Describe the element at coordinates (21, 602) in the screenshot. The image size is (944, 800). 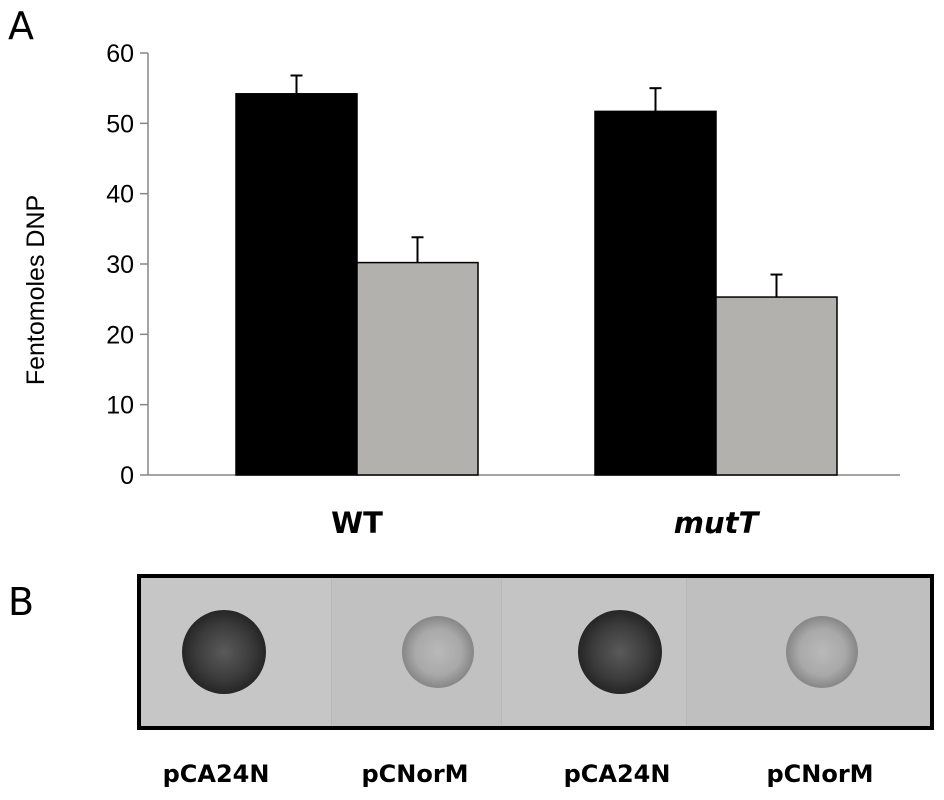
I see `panel-b-letter: B` at that location.